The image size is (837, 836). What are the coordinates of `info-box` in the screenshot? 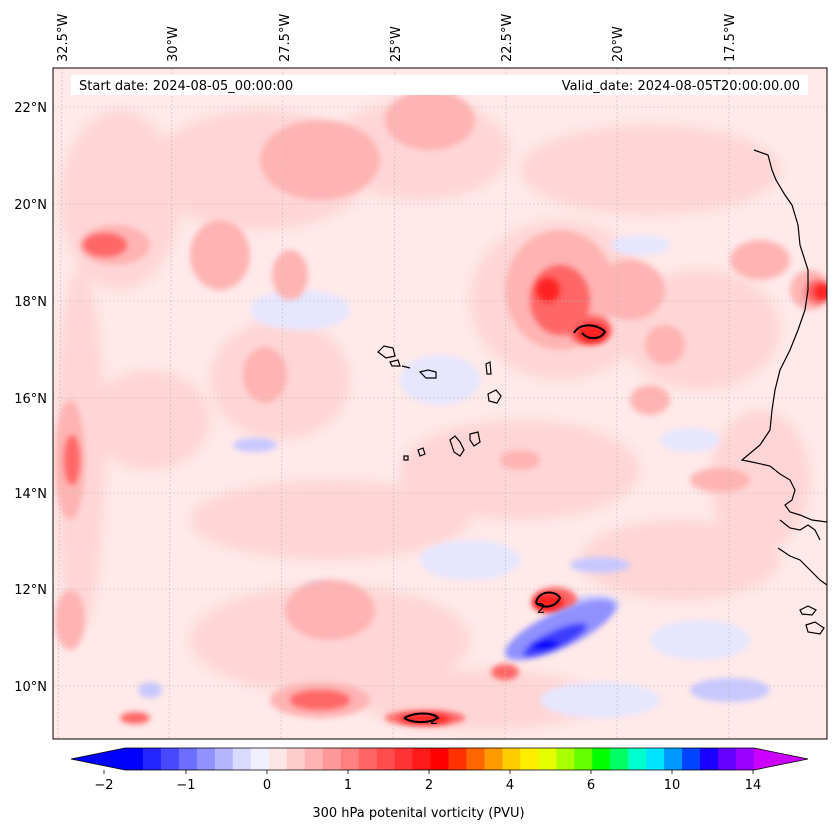 It's located at (439, 85).